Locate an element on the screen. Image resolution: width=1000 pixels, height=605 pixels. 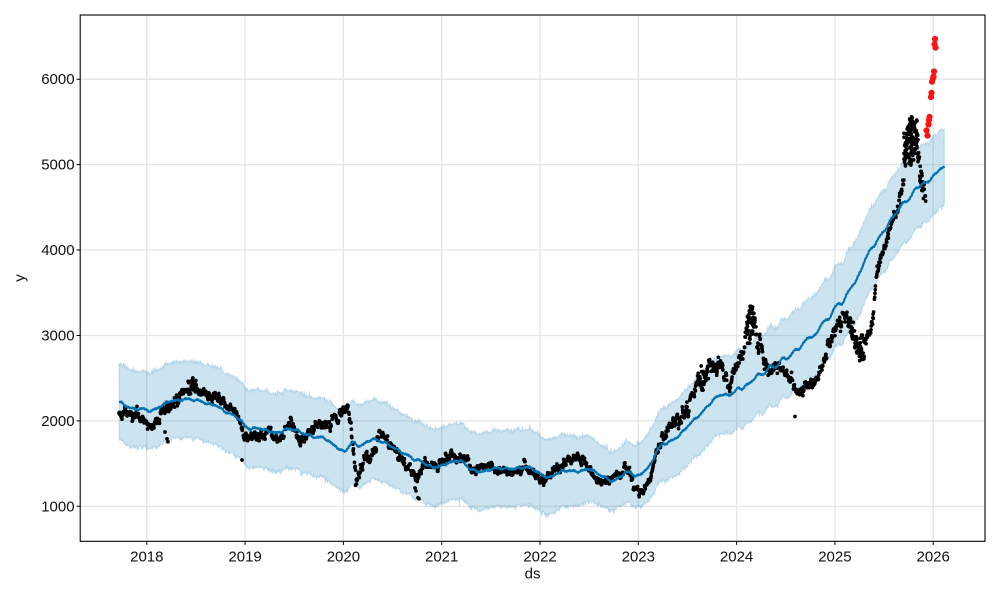
svg-text: 6000 is located at coordinates (57, 79).